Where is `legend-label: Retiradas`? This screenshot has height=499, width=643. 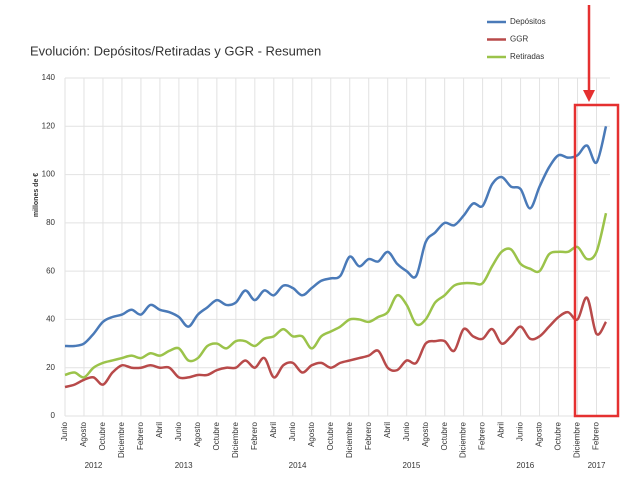 legend-label: Retiradas is located at coordinates (527, 56).